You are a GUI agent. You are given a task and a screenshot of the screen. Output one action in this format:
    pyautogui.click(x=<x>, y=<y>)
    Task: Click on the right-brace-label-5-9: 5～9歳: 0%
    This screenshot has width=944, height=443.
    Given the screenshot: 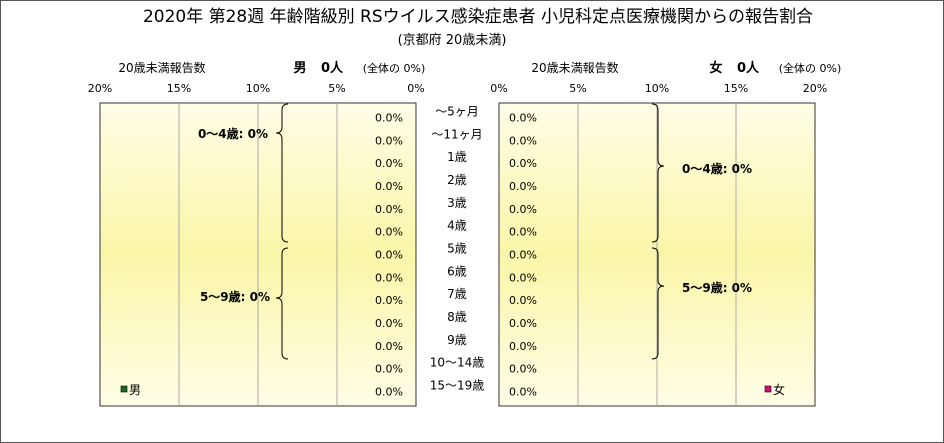 What is the action you would take?
    pyautogui.click(x=717, y=287)
    